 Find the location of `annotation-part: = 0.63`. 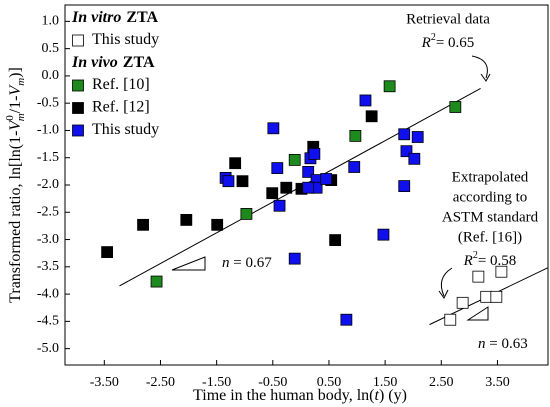

annotation-part: = 0.63 is located at coordinates (507, 344).